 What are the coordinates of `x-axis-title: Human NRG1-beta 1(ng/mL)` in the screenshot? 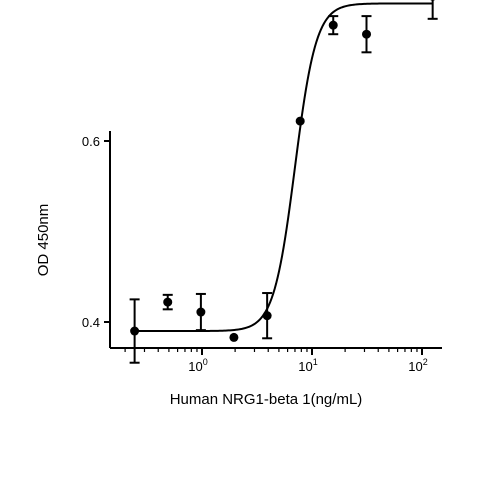 It's located at (266, 399).